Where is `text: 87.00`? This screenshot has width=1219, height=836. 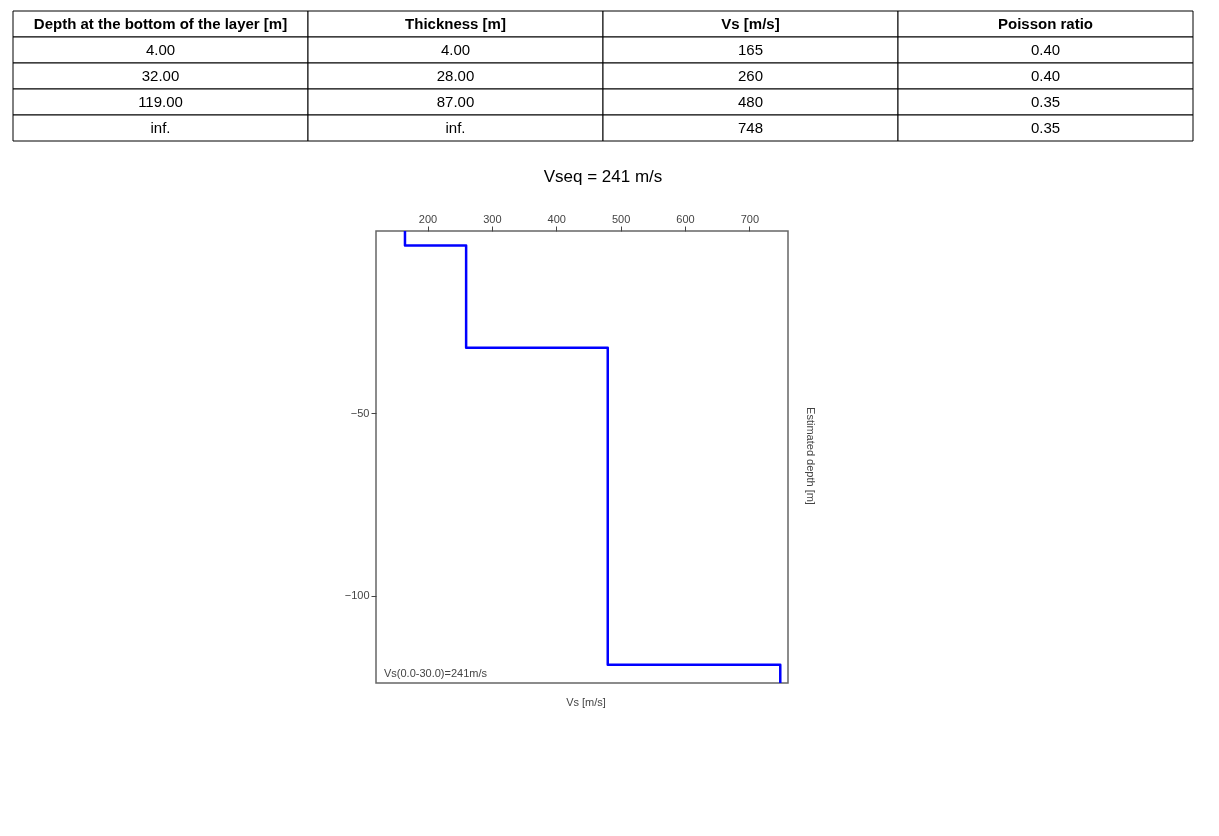 text: 87.00 is located at coordinates (455, 101).